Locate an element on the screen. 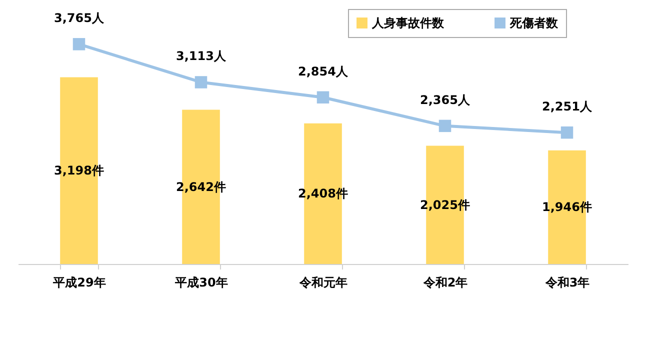  x-tick-label: 平成30年 is located at coordinates (201, 283).